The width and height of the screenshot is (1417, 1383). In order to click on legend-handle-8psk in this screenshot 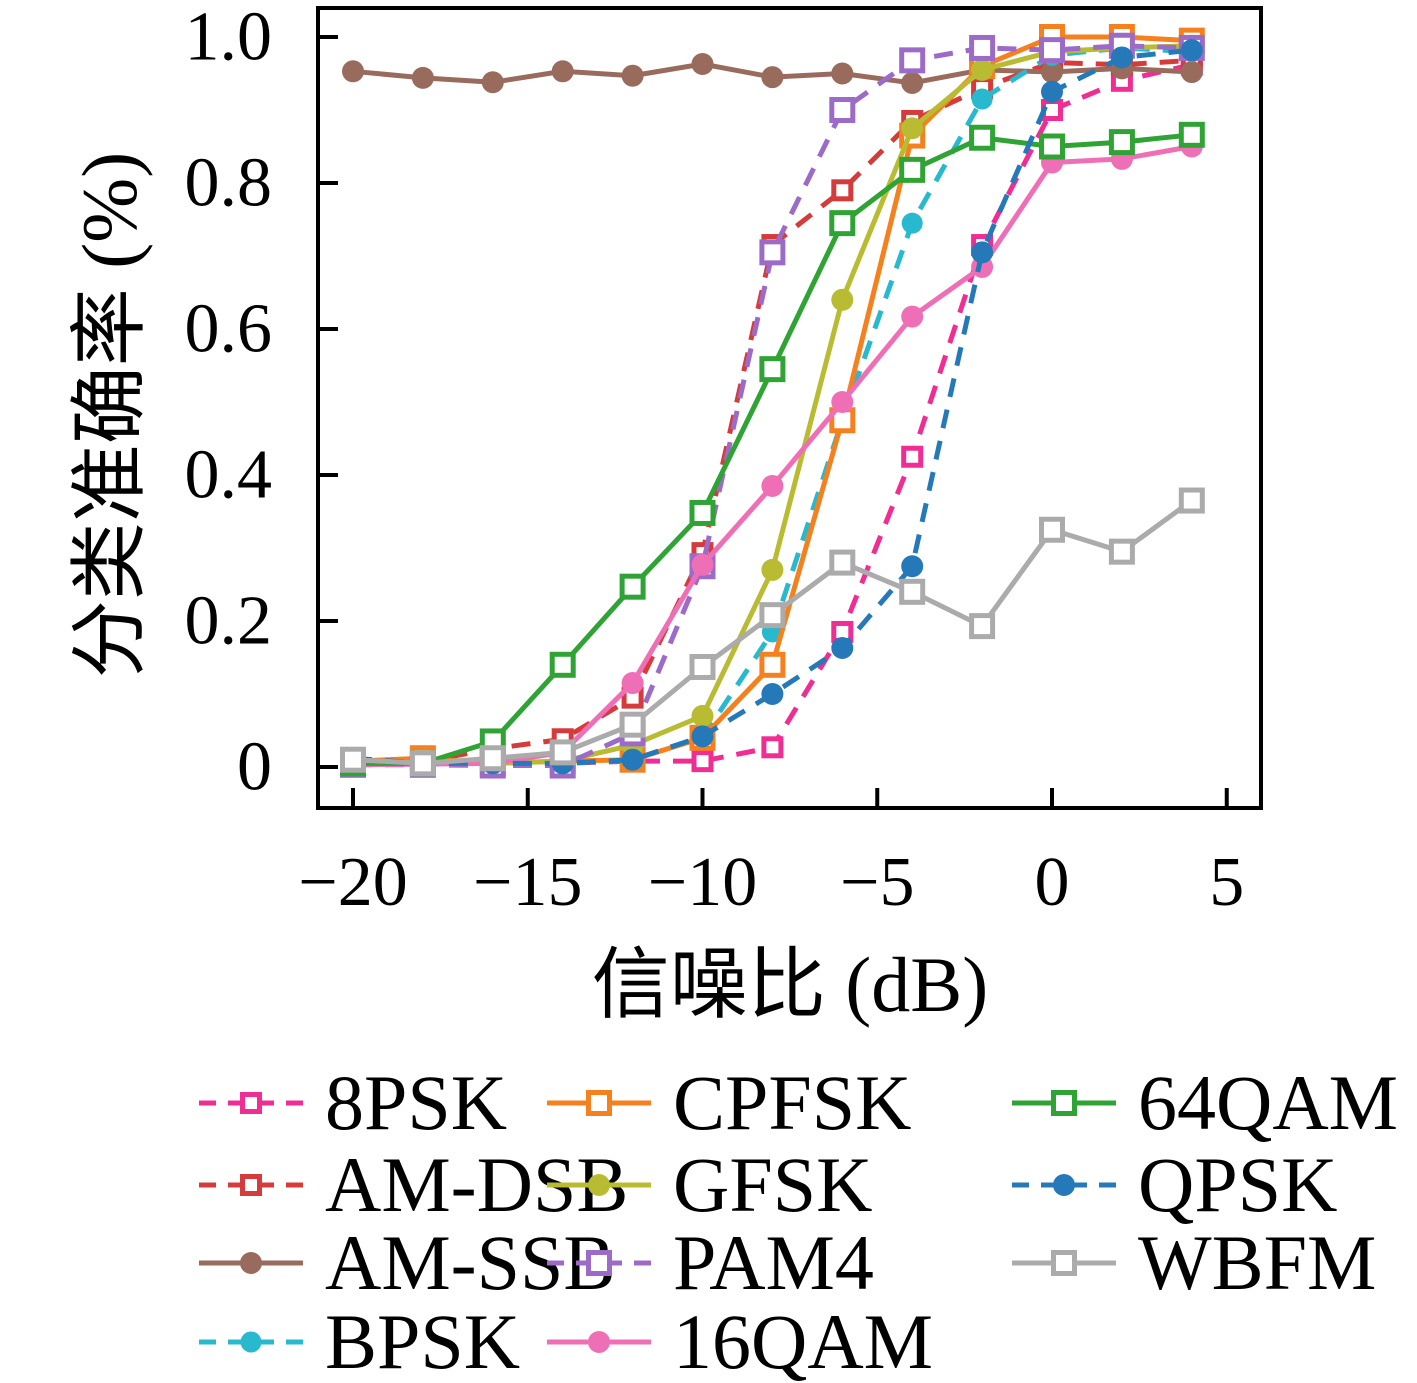, I will do `click(251, 1103)`.